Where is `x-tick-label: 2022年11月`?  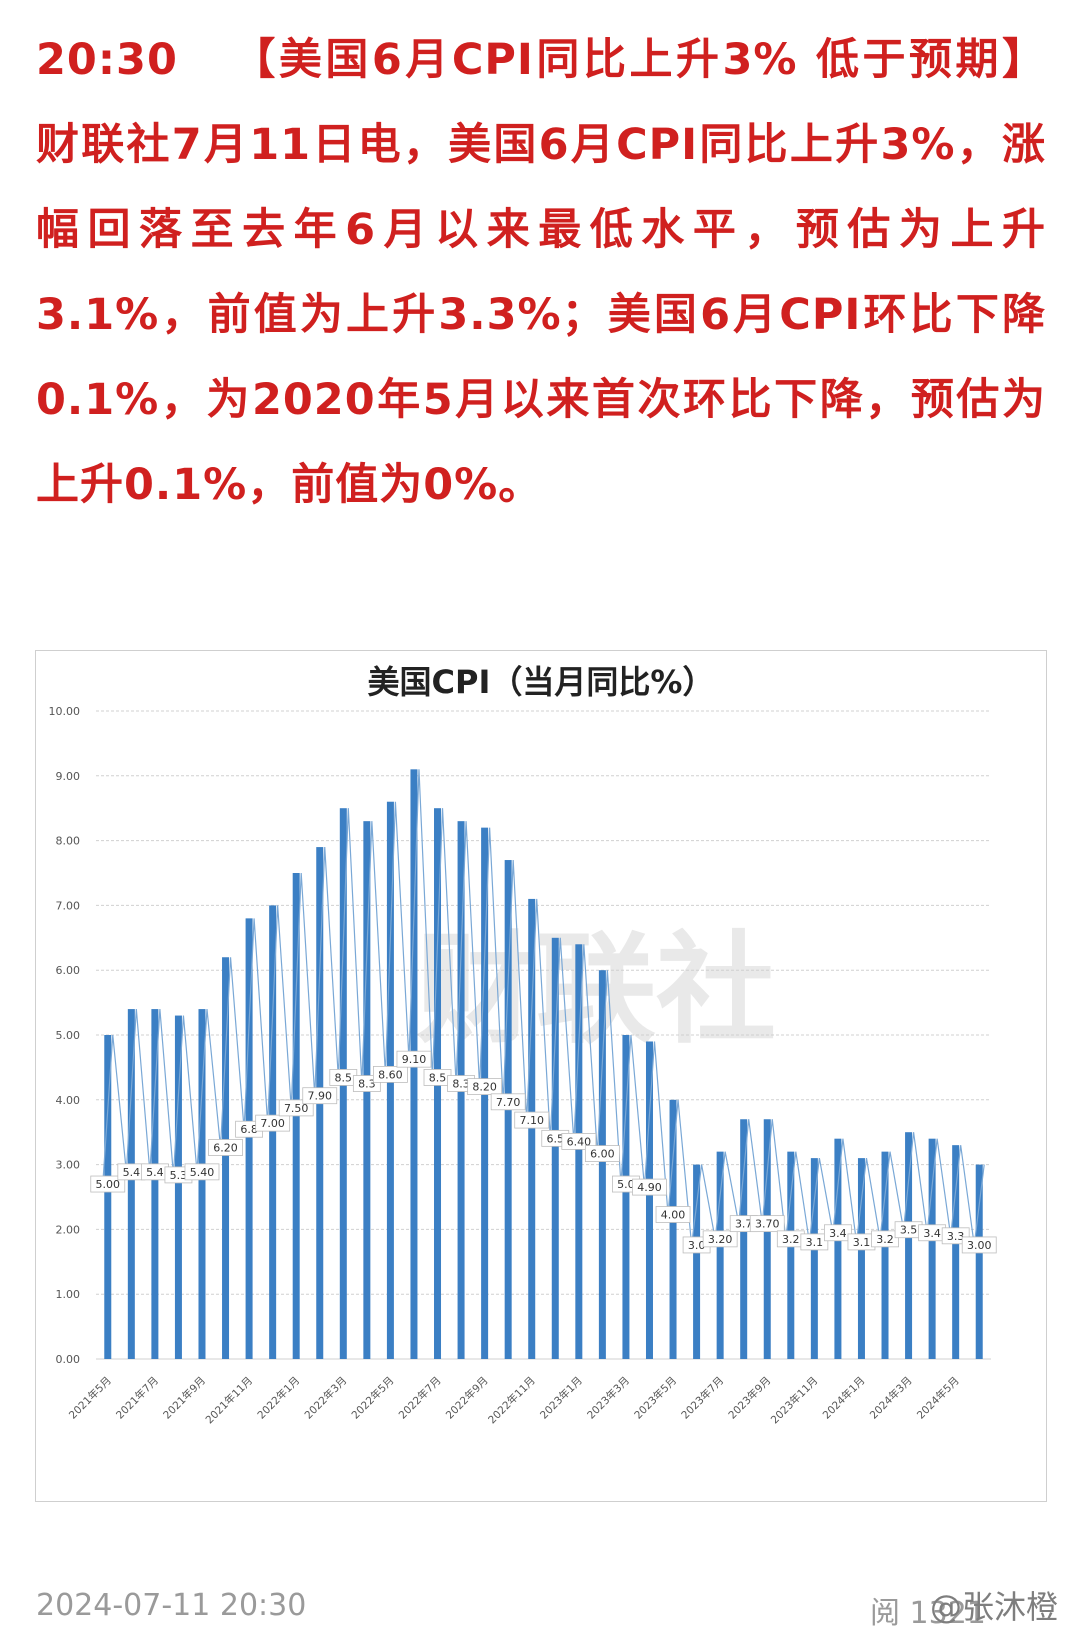 x-tick-label: 2022年11月 is located at coordinates (511, 1400).